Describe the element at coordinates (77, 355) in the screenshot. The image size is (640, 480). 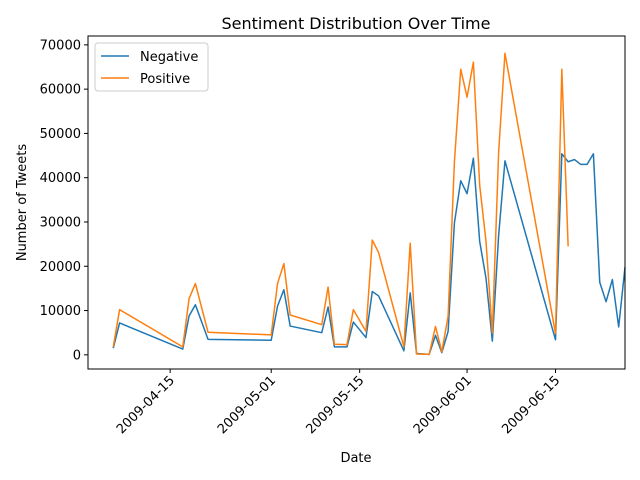
I see `y-tick-label: 0` at that location.